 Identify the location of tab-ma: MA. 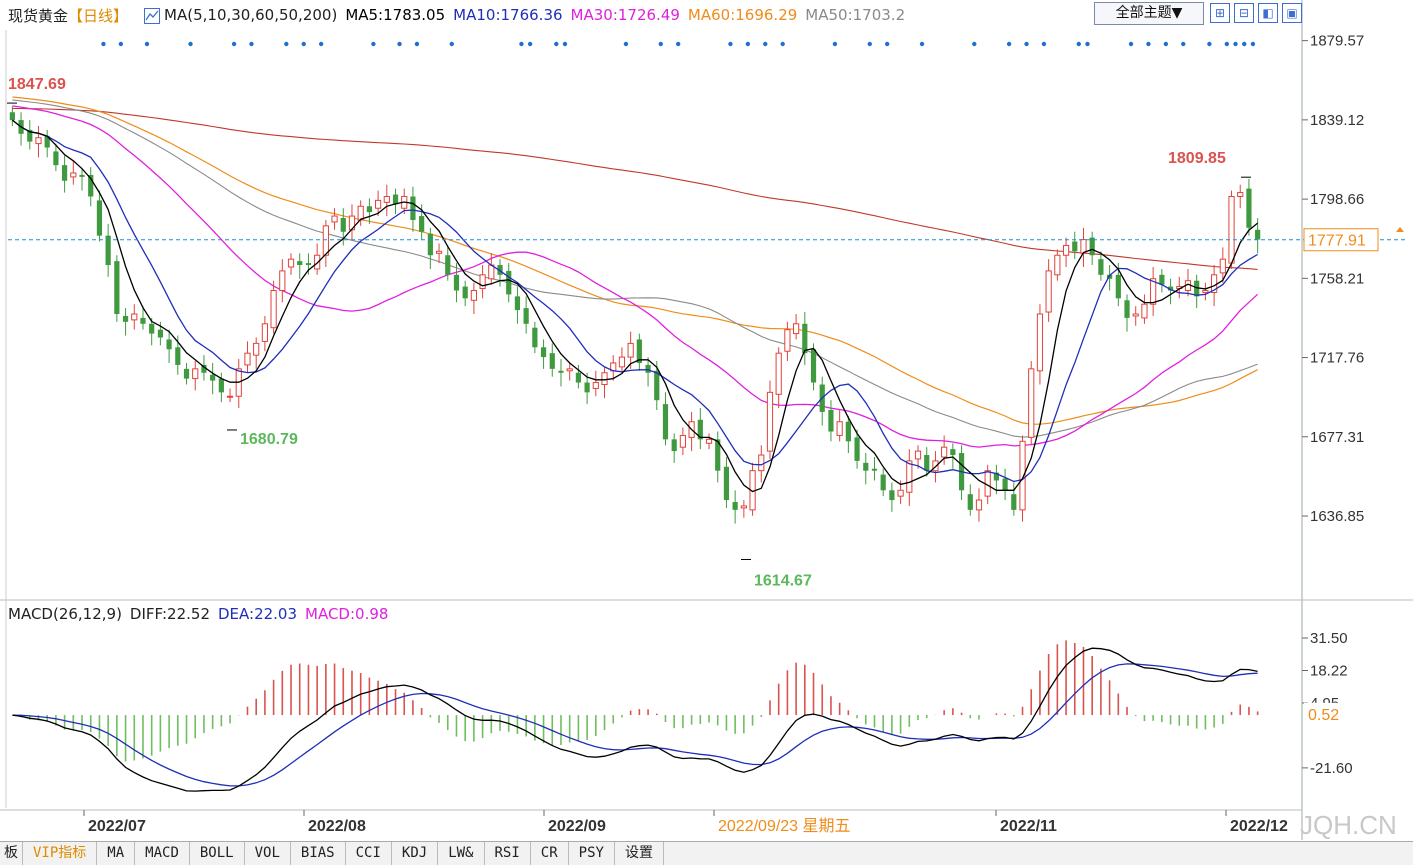
(116, 853).